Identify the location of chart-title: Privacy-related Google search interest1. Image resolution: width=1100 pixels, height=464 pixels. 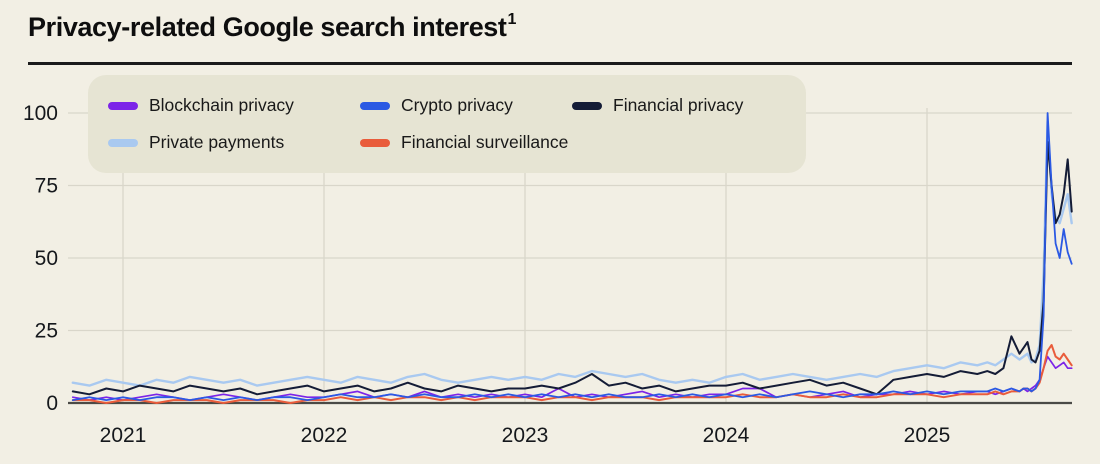
(272, 27).